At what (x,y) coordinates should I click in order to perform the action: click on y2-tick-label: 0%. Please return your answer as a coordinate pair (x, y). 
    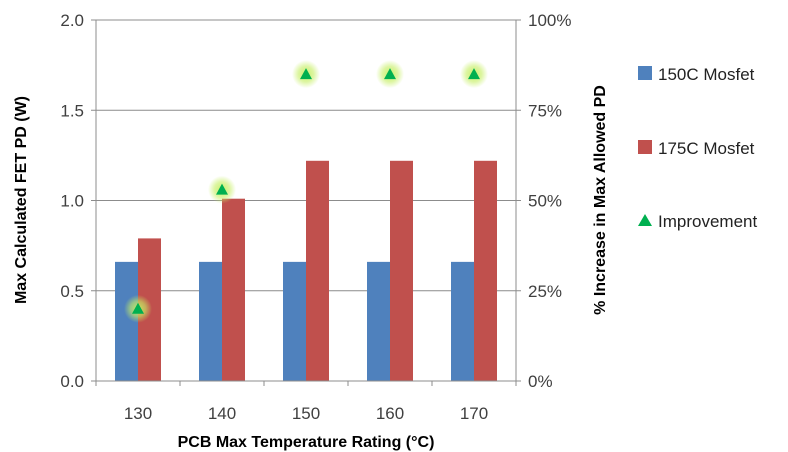
    Looking at the image, I should click on (540, 381).